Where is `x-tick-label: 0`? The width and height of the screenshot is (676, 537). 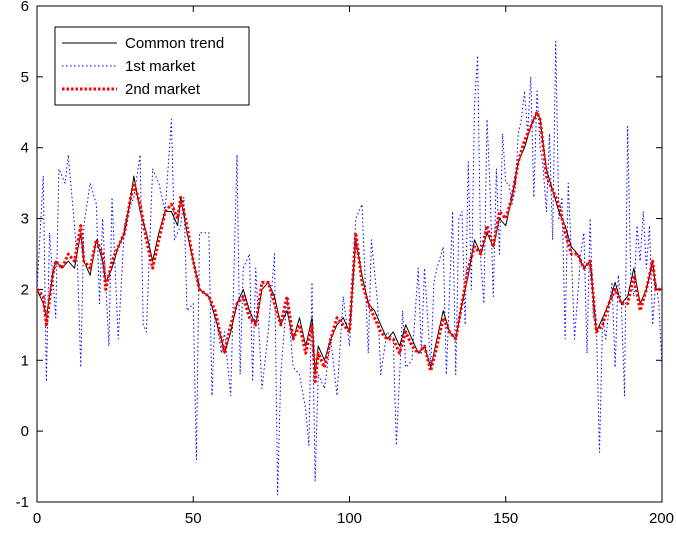
x-tick-label: 0 is located at coordinates (37, 518).